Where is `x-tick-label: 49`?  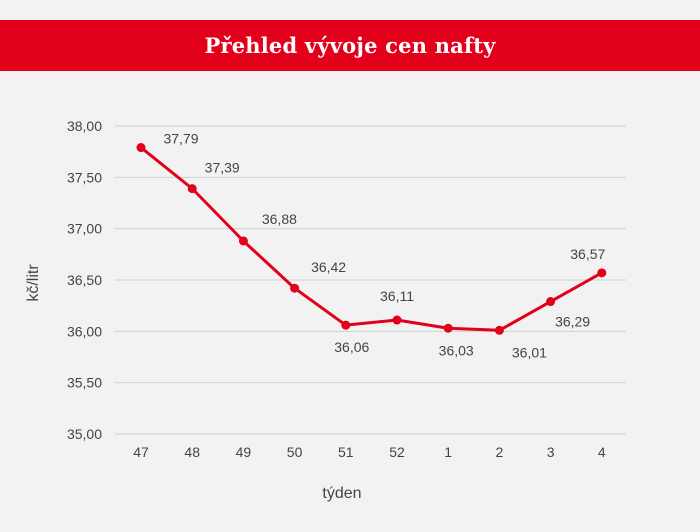 x-tick-label: 49 is located at coordinates (244, 452).